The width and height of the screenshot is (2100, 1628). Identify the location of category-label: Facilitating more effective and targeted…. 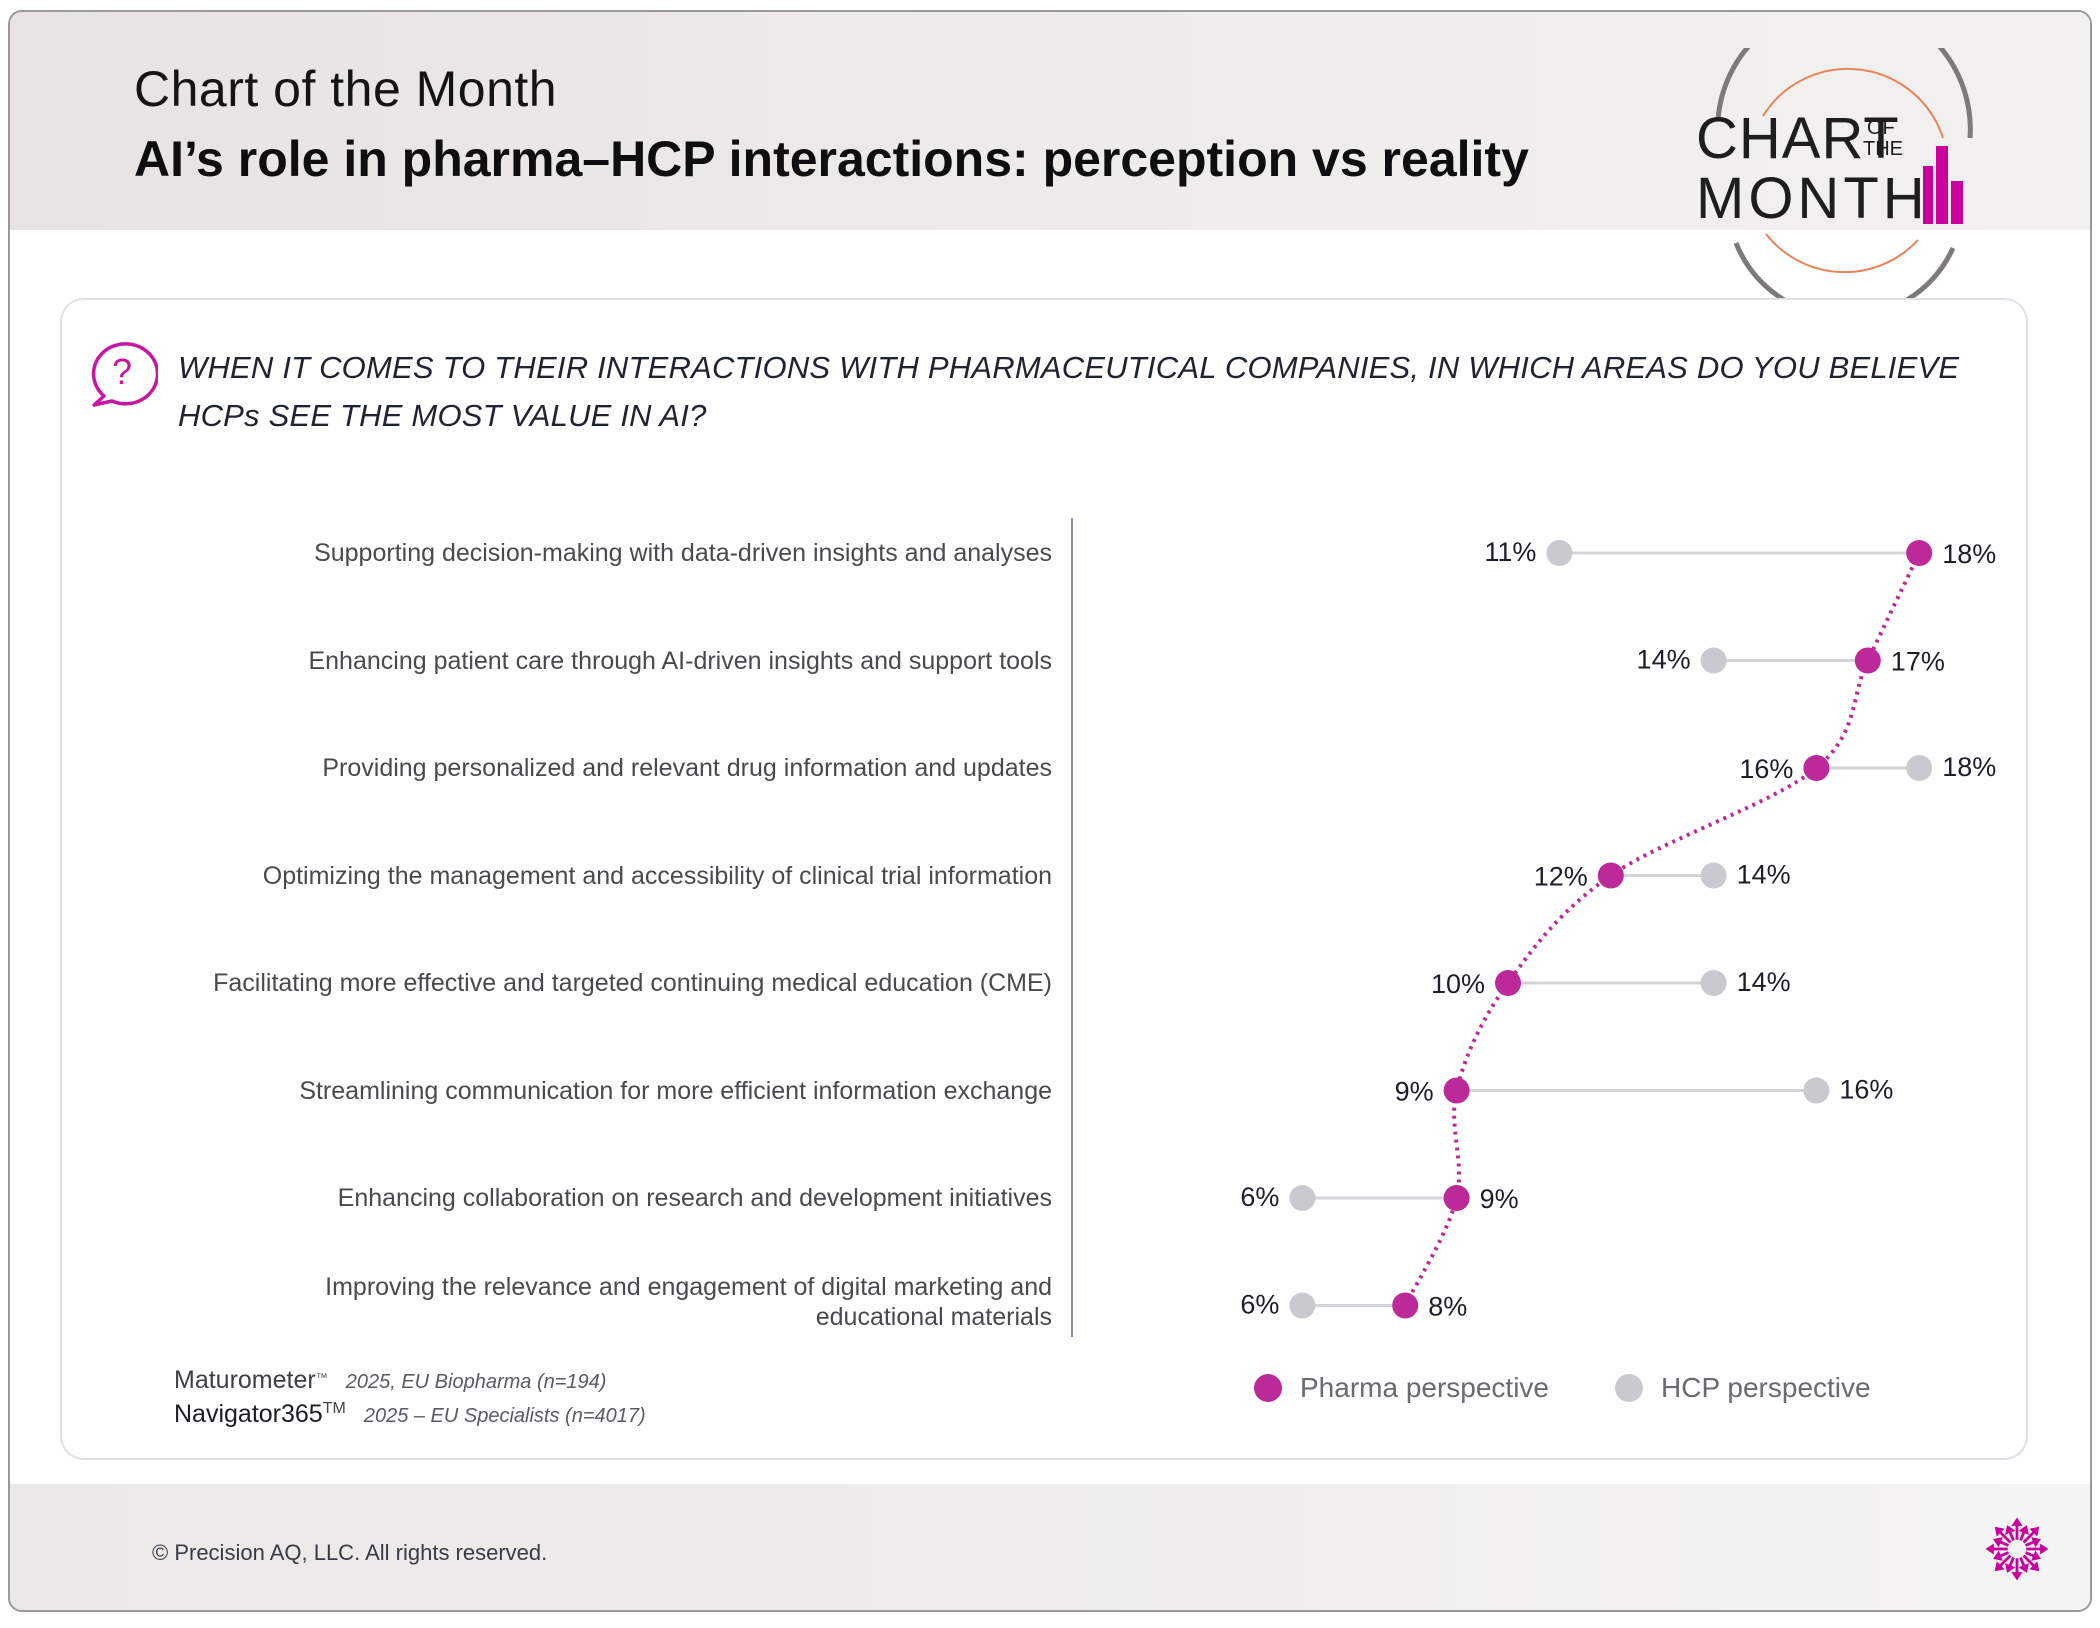
(602, 983).